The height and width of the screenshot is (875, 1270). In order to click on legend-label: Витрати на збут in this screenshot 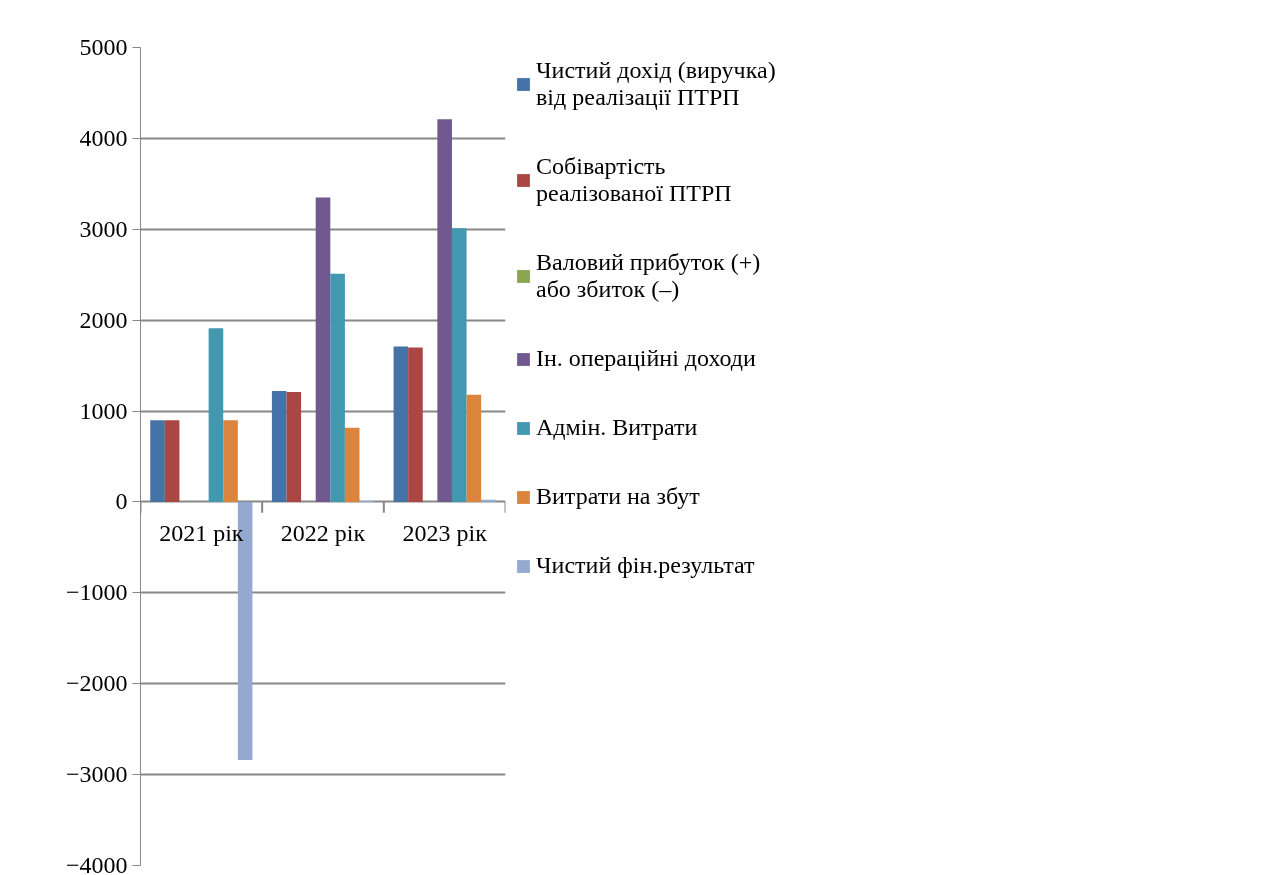, I will do `click(618, 496)`.